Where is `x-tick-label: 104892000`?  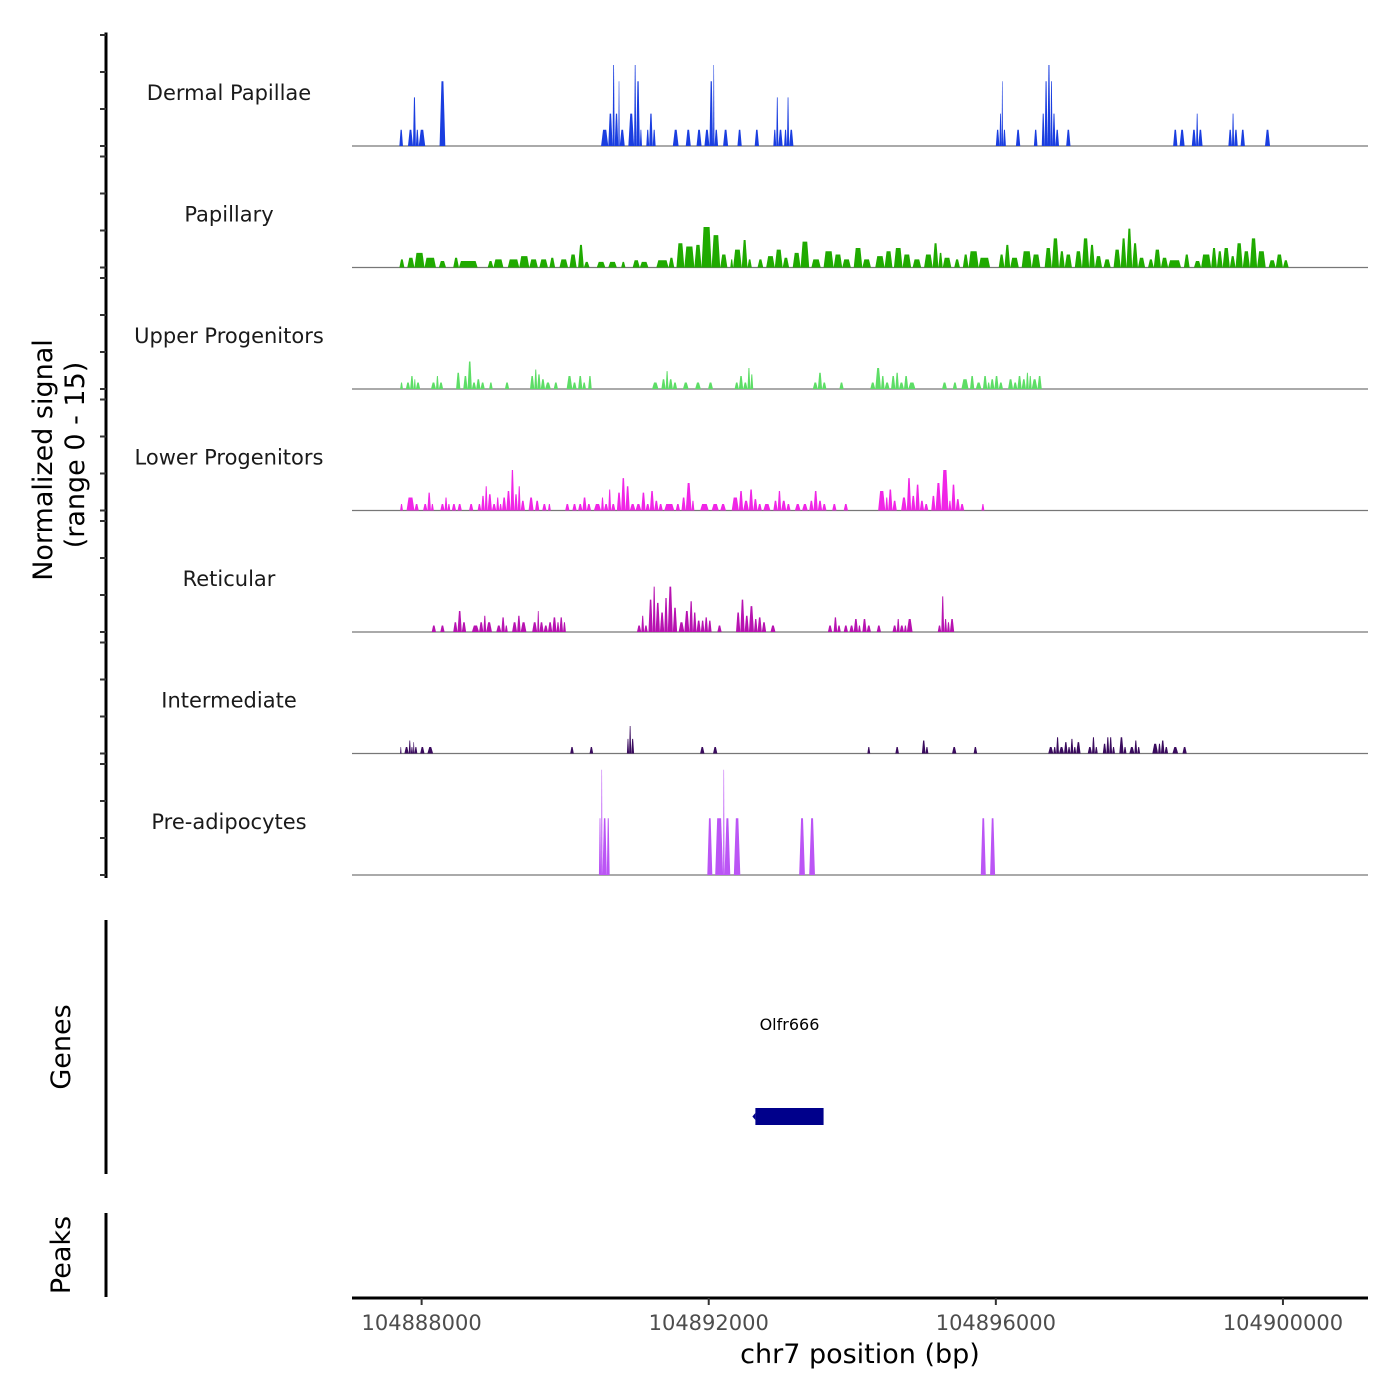
x-tick-label: 104892000 is located at coordinates (709, 1323).